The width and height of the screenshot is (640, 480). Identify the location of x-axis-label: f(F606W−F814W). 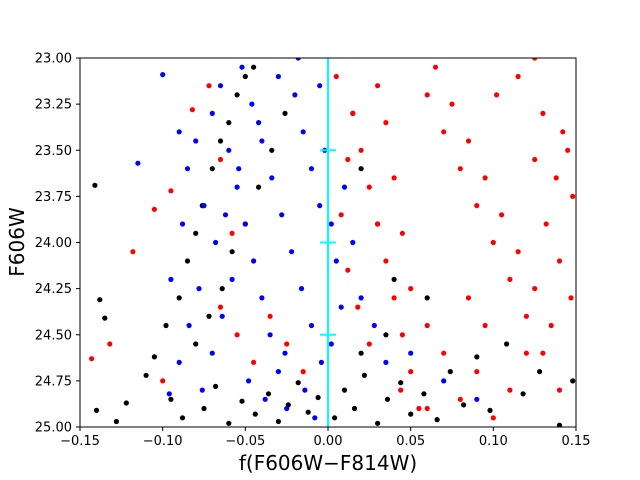
(328, 463).